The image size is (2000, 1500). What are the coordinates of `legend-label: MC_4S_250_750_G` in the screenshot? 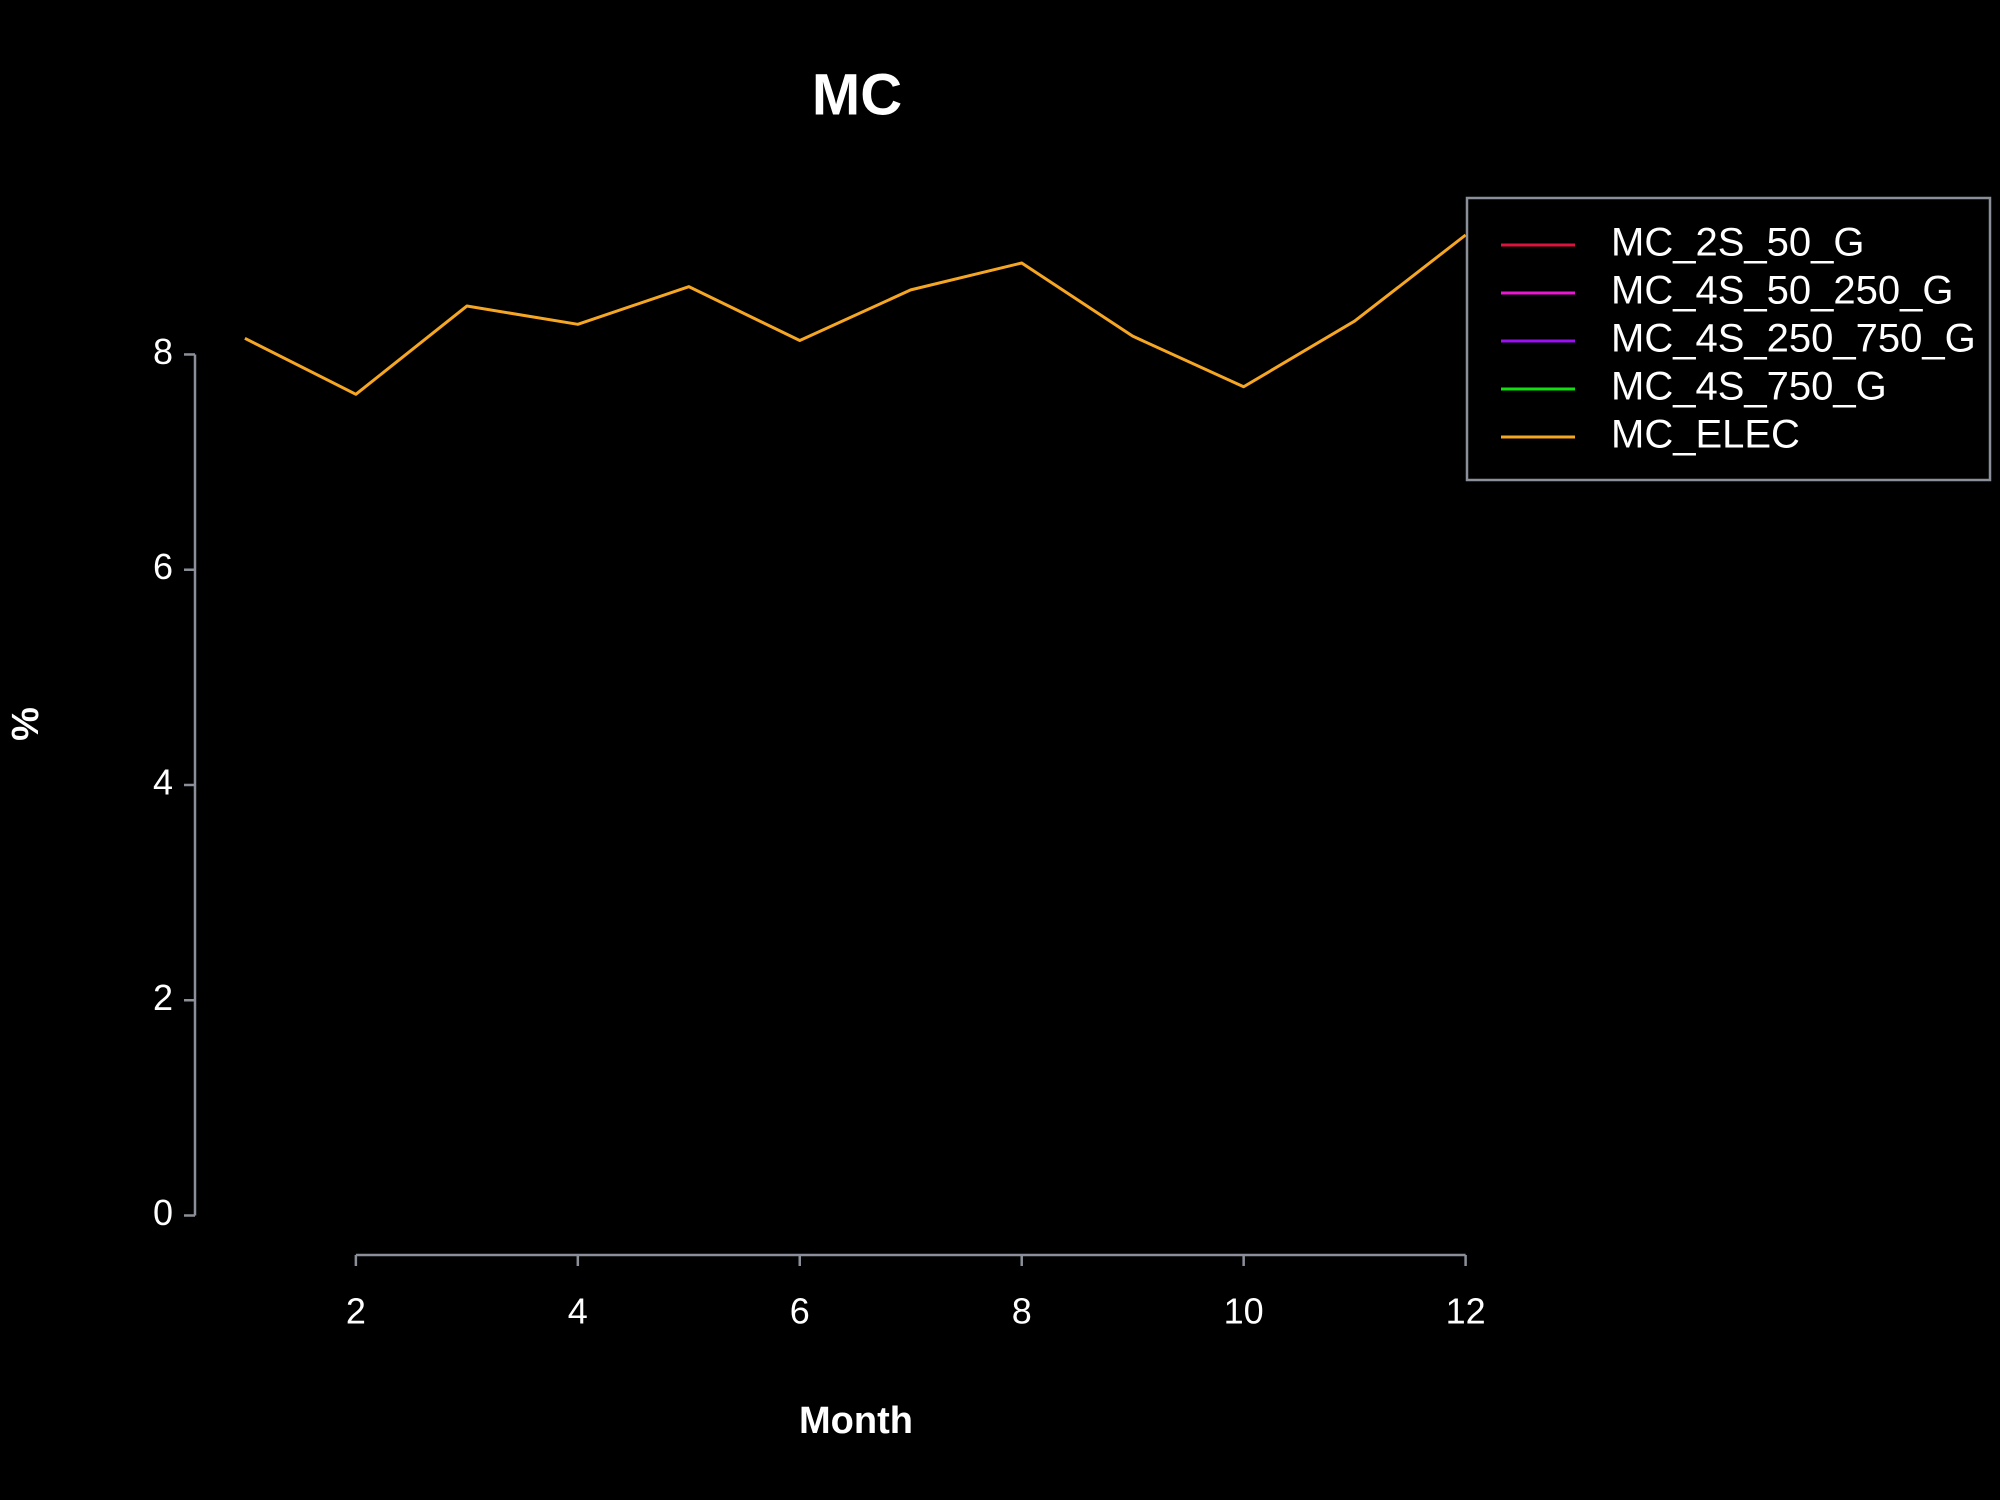 It's located at (1793, 339).